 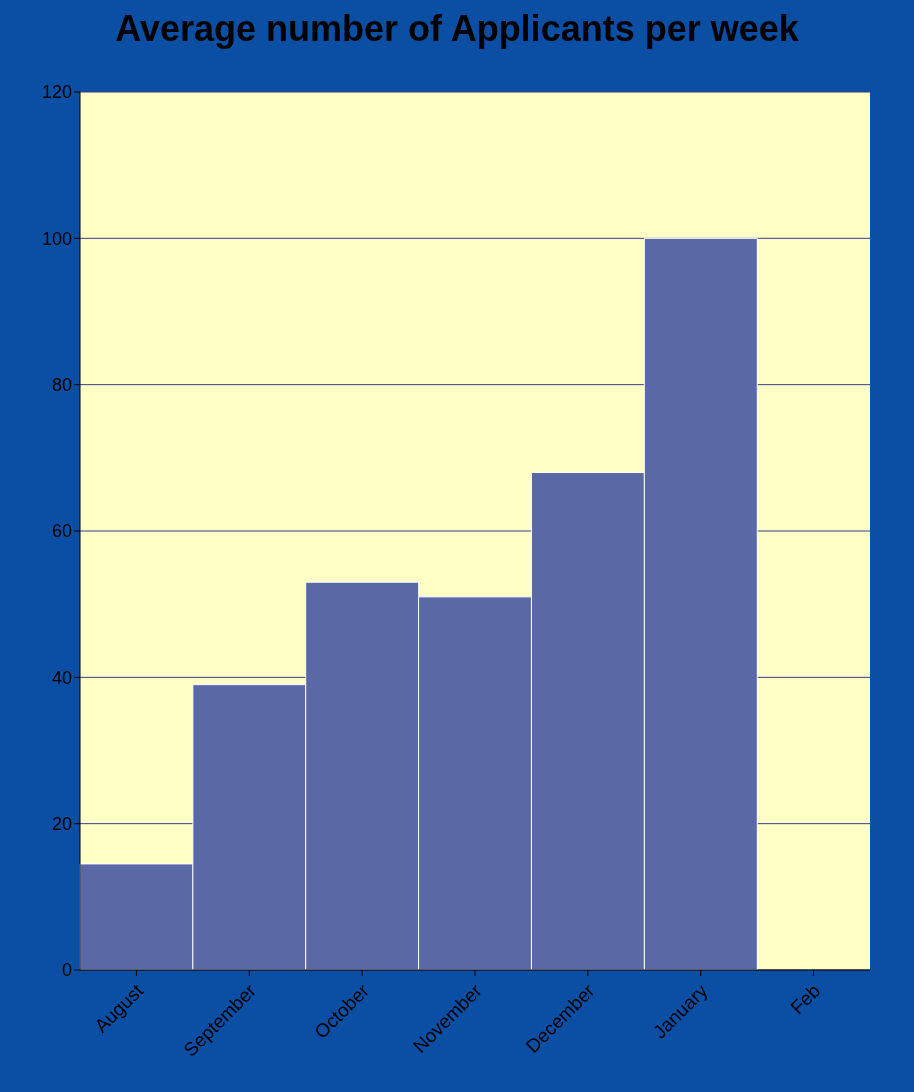 I want to click on y-tick-label: 60, so click(x=61, y=531).